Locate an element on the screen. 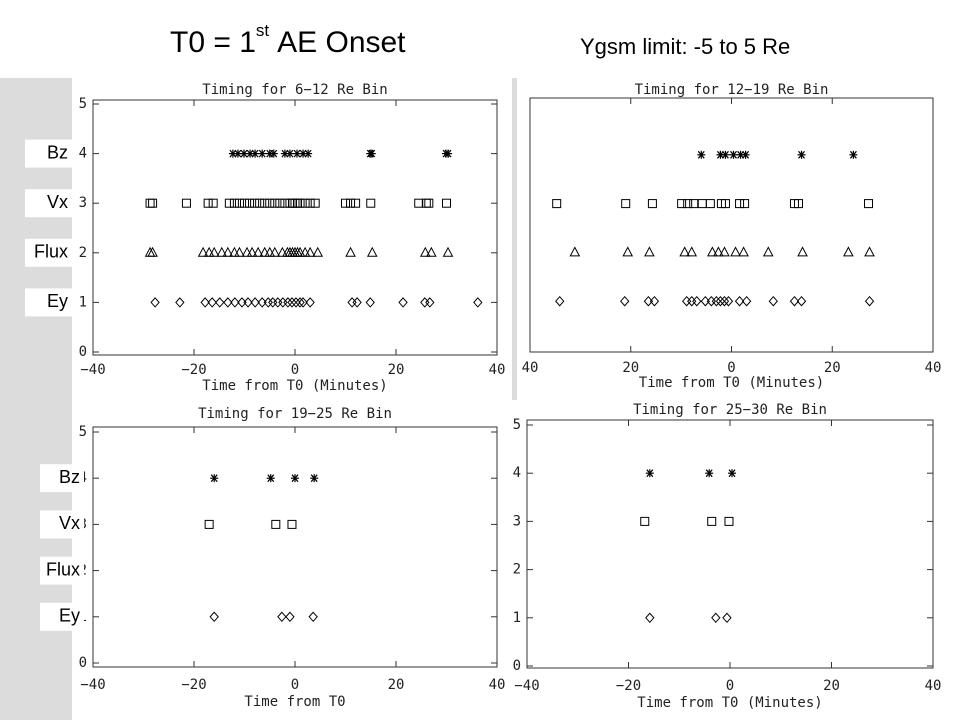 This screenshot has width=960, height=725. y-tick-label: 5 is located at coordinates (517, 425).